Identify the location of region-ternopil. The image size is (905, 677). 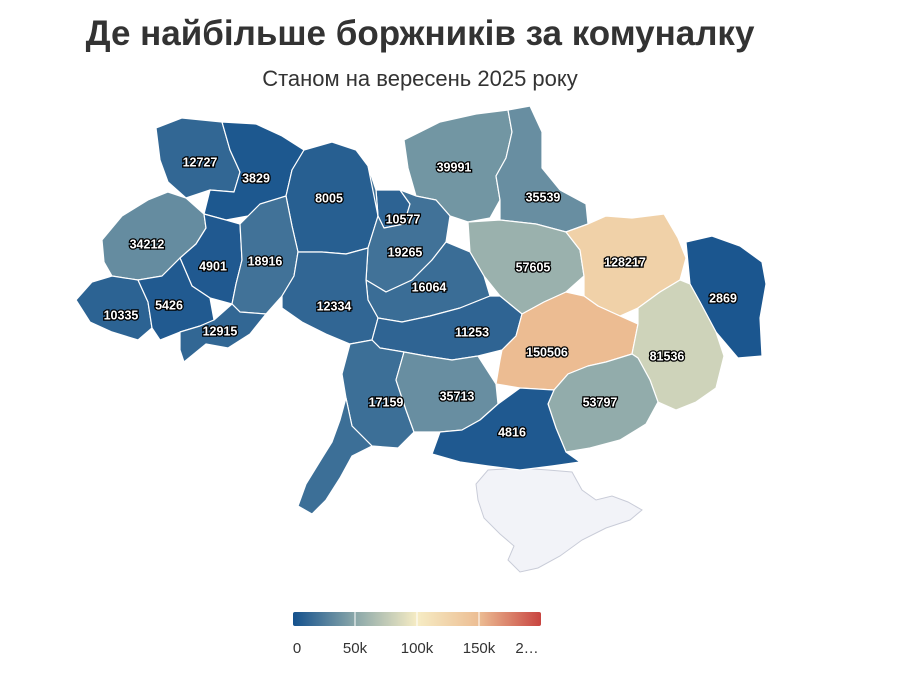
(211, 259).